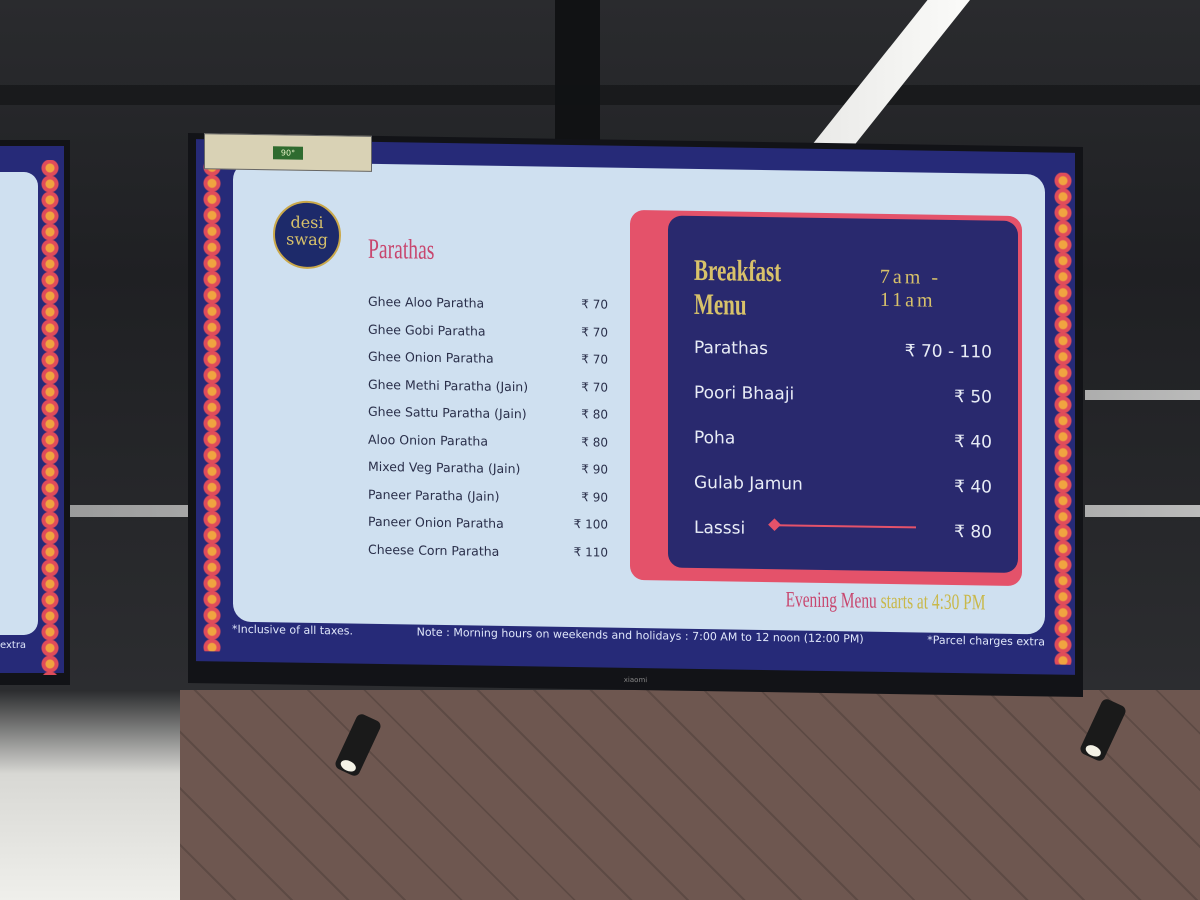 Image resolution: width=1200 pixels, height=900 pixels. Describe the element at coordinates (986, 641) in the screenshot. I see `parcel-note: *Parcel charges extra` at that location.